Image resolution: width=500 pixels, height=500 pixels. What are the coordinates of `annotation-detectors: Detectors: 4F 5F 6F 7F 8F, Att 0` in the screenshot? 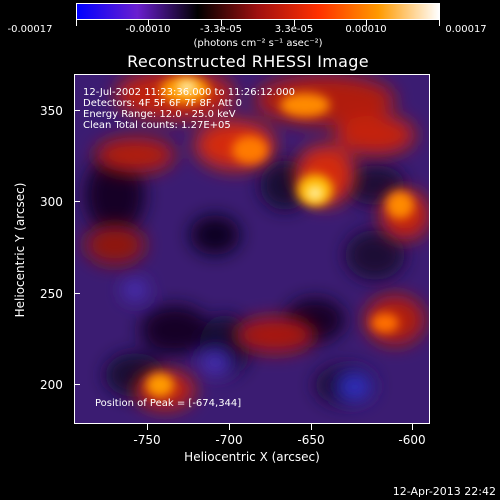 It's located at (163, 103).